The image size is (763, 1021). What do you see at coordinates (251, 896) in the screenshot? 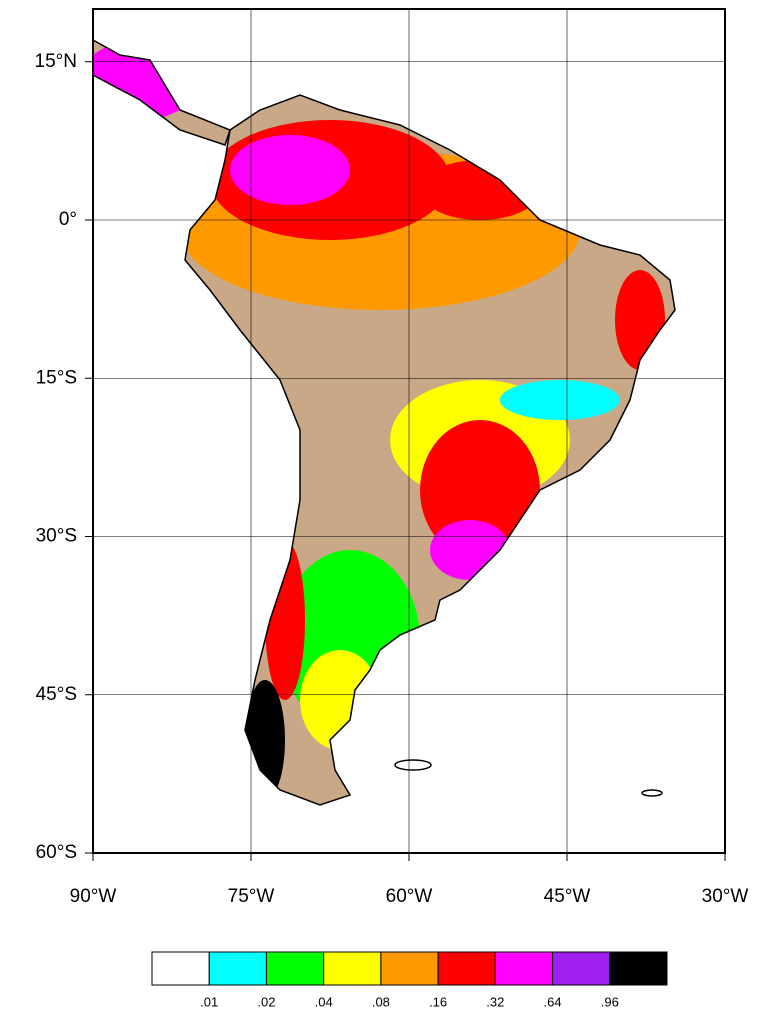
I see `x-tick-label: 75°W` at bounding box center [251, 896].